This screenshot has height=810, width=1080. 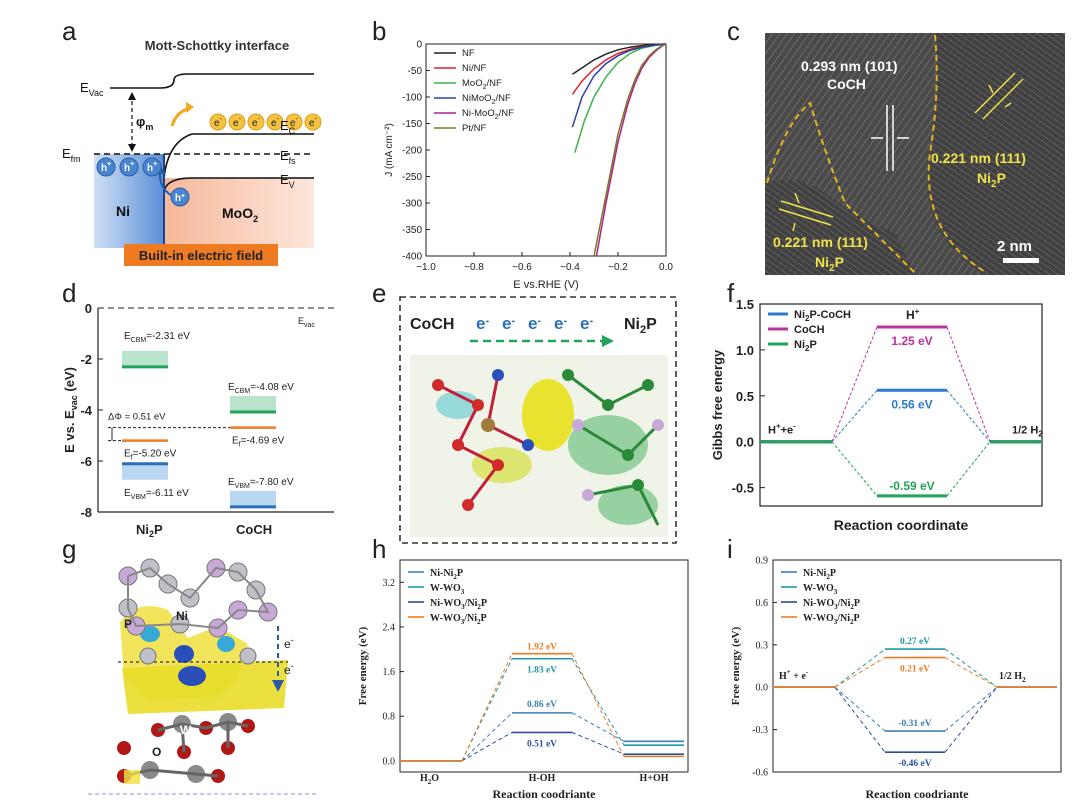 I want to click on legend-entry: Ni2P-CoCH, so click(x=822, y=316).